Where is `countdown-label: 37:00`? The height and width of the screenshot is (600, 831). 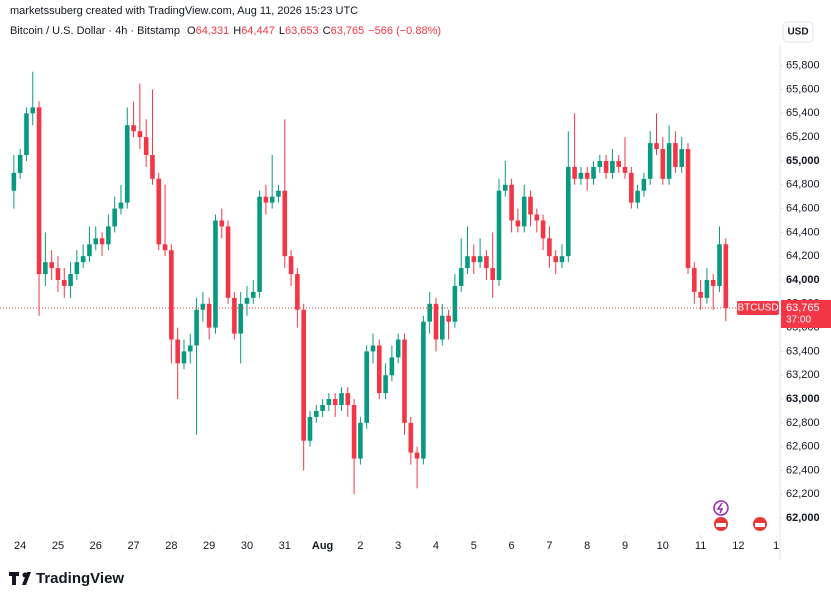 countdown-label: 37:00 is located at coordinates (798, 320).